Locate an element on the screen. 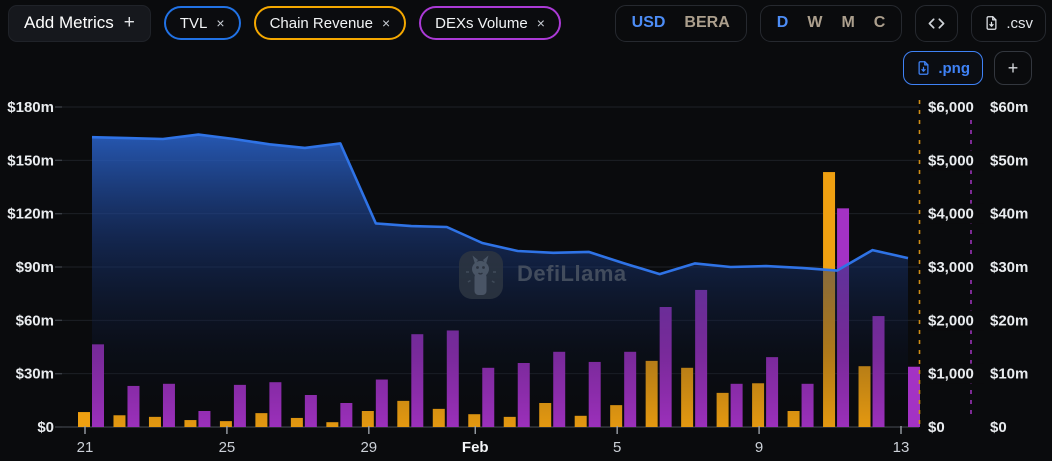 Image resolution: width=1052 pixels, height=461 pixels. interval-option-weekly: W is located at coordinates (815, 22).